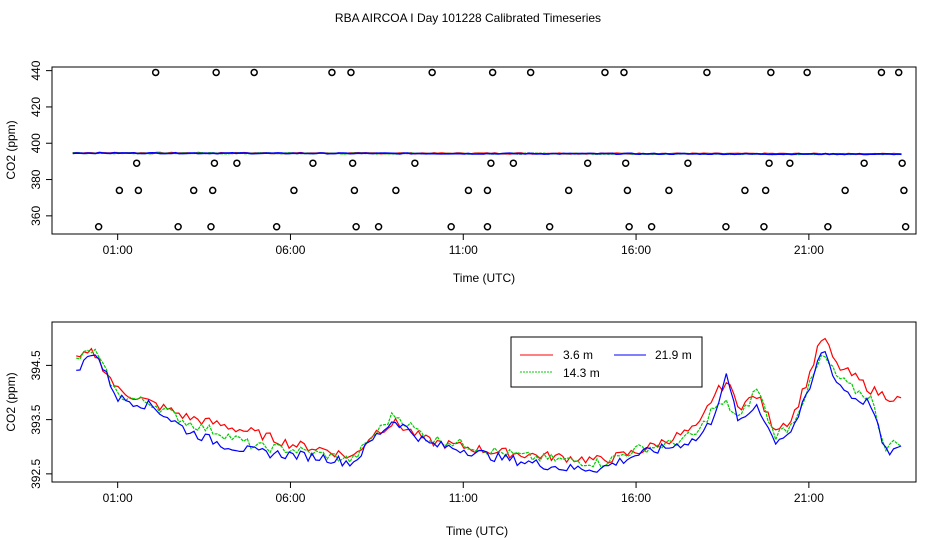 Image resolution: width=936 pixels, height=540 pixels. I want to click on legend: 3.6 m 21.9 m 14.3 m, so click(606, 362).